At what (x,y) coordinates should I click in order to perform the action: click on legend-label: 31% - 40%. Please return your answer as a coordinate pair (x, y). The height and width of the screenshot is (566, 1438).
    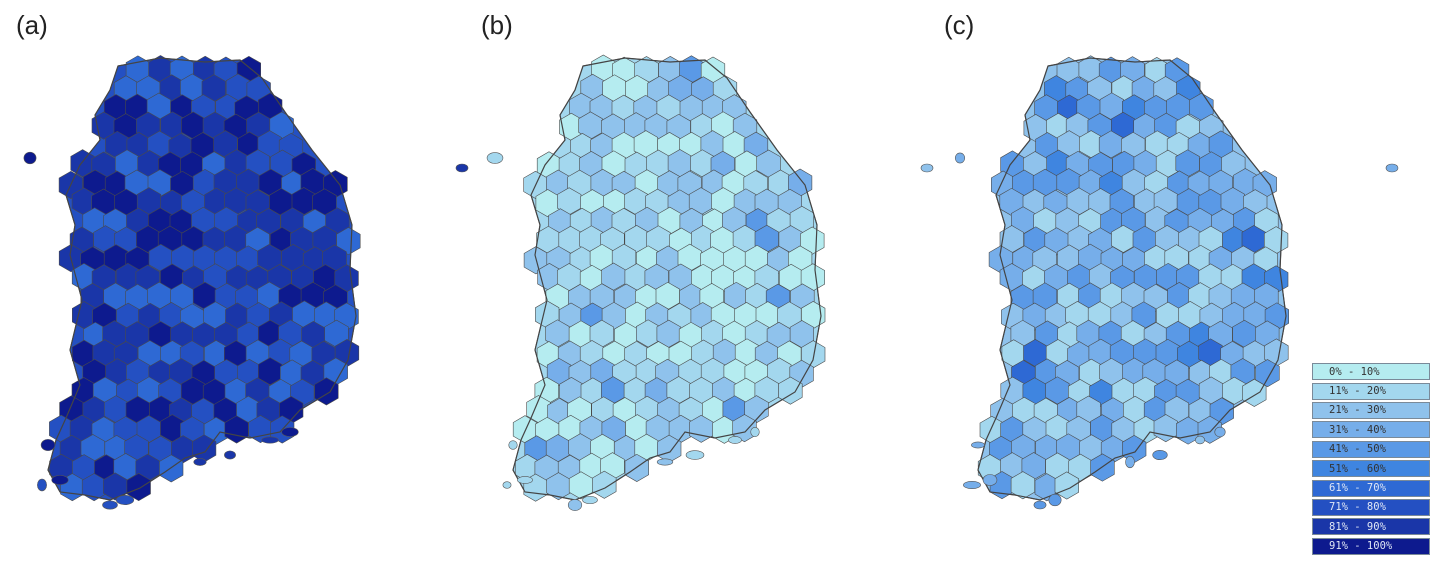
    Looking at the image, I should click on (1357, 429).